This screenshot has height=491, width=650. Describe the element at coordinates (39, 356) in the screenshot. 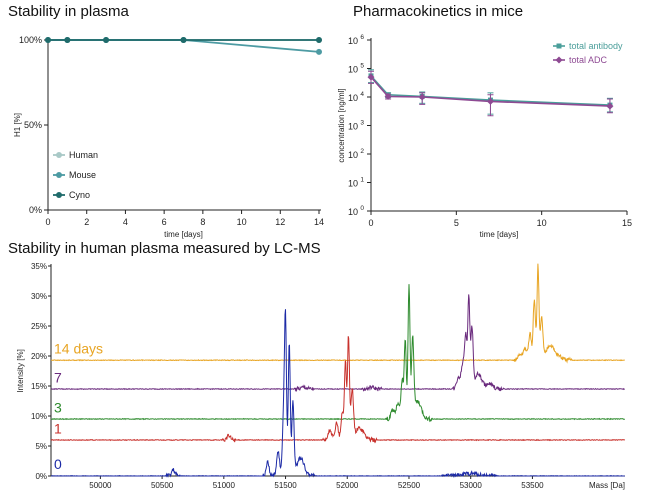

I see `lcms-y-tick-label: 20%` at that location.